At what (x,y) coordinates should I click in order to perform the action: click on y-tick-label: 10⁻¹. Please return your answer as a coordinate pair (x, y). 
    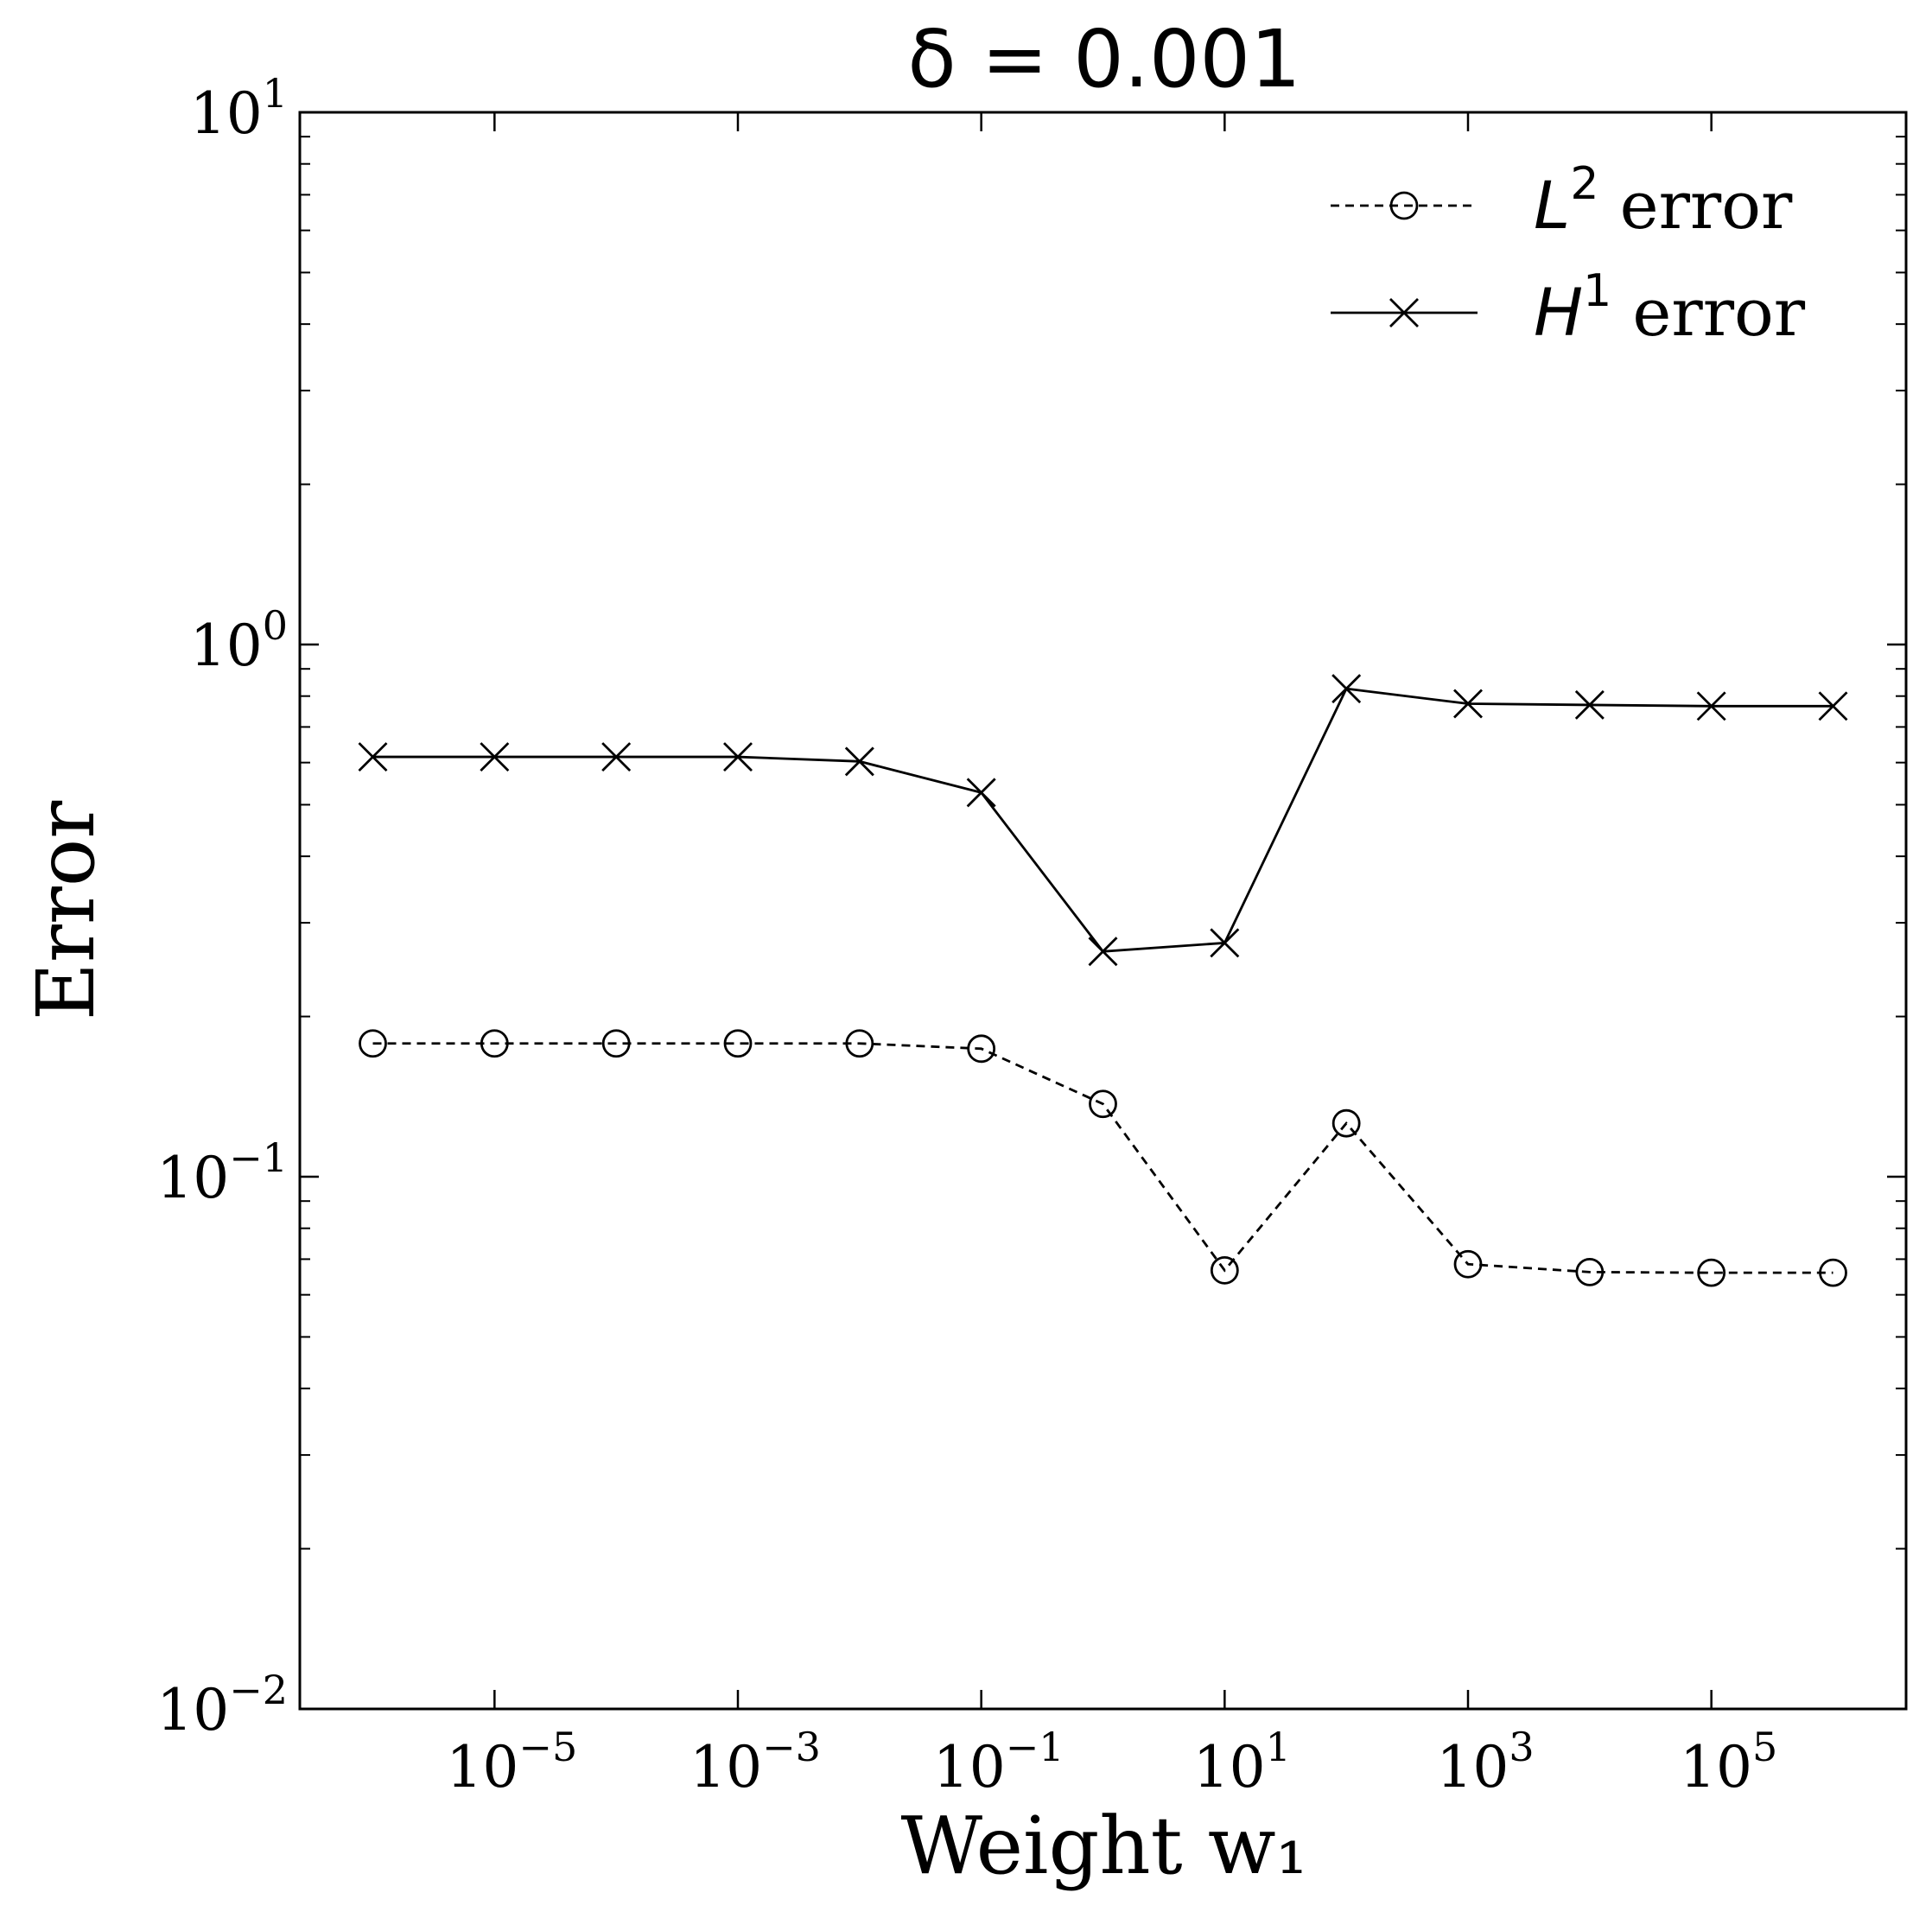
    Looking at the image, I should click on (222, 1172).